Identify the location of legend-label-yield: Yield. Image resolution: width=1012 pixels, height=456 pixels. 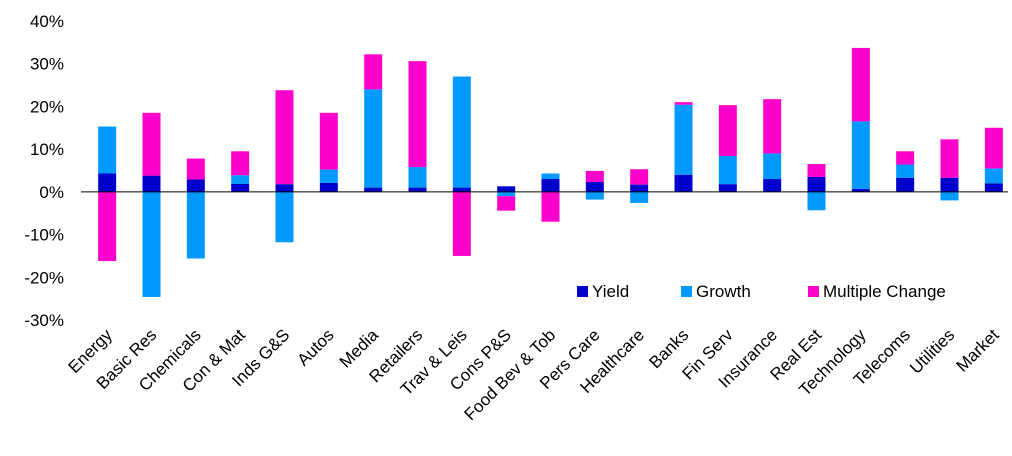
(610, 291).